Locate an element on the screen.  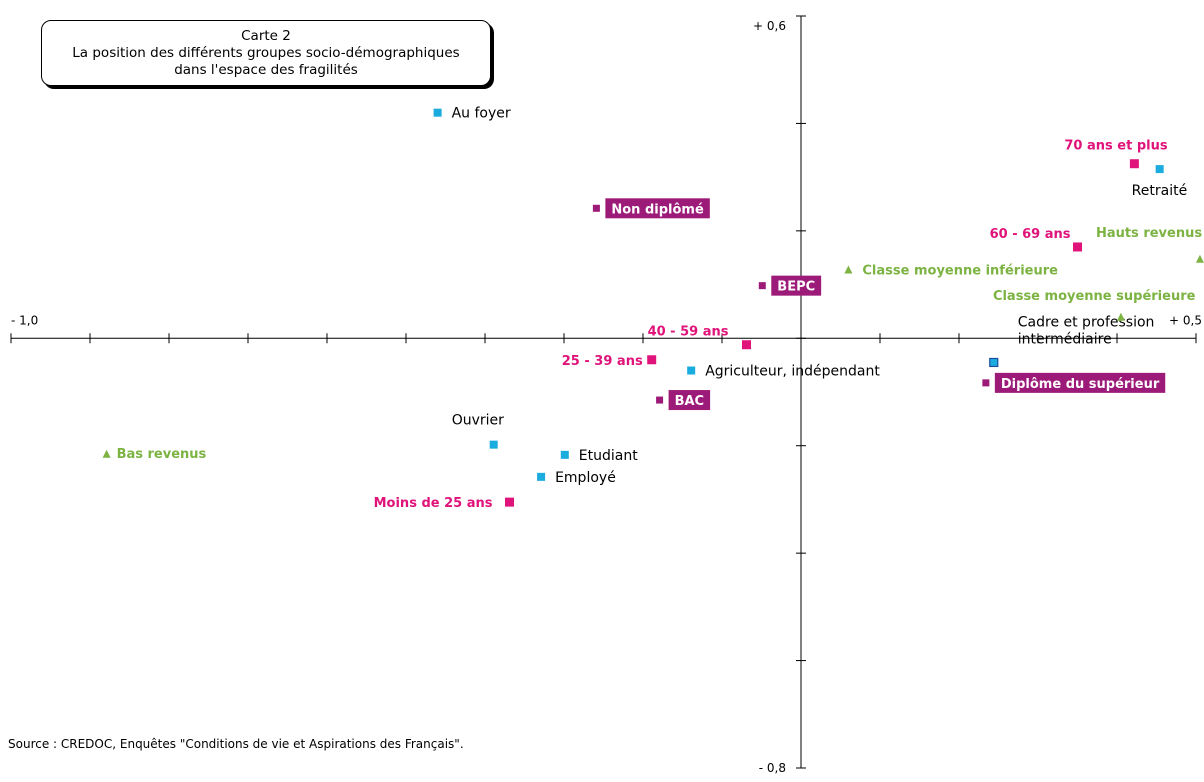
data-label: Bas revenus is located at coordinates (162, 454).